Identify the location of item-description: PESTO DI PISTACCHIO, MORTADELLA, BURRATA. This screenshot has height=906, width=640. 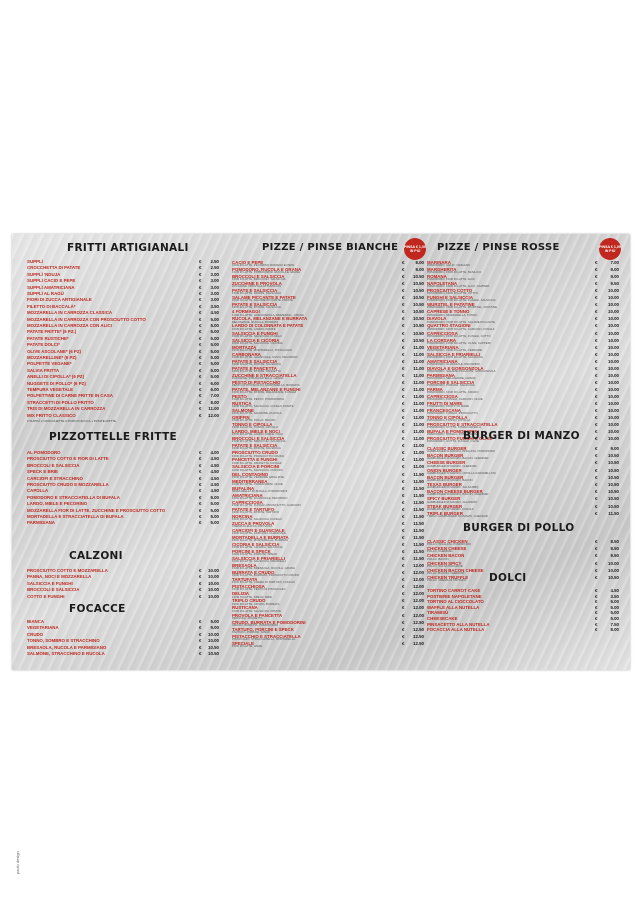
(266, 385).